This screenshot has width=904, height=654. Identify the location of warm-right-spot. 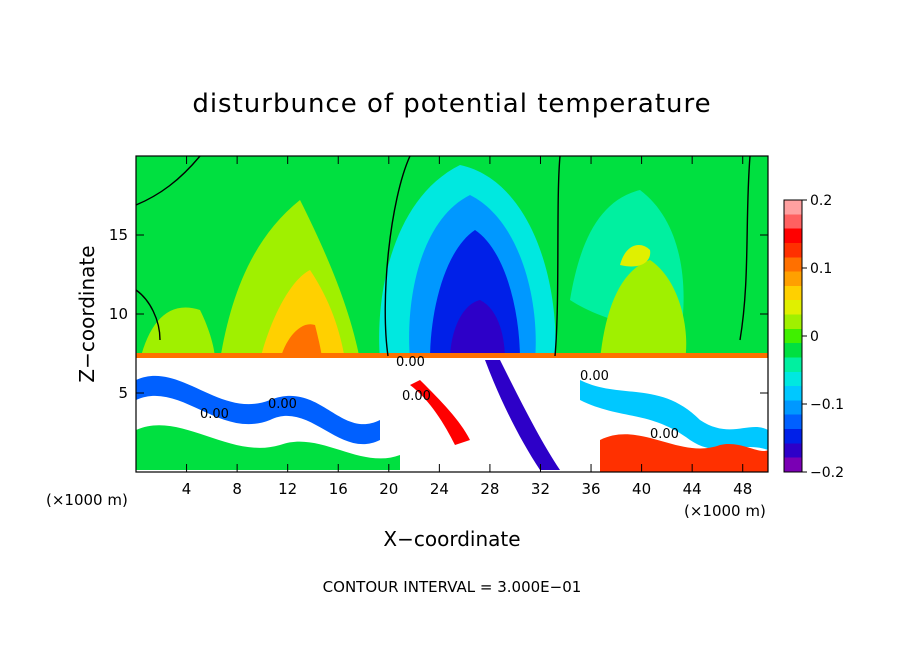
(635, 256).